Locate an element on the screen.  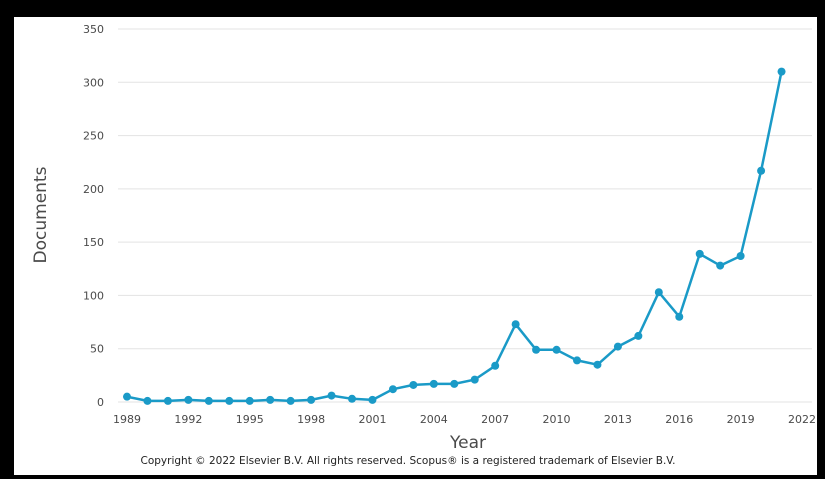
y-tick-label: 150 is located at coordinates (93, 242).